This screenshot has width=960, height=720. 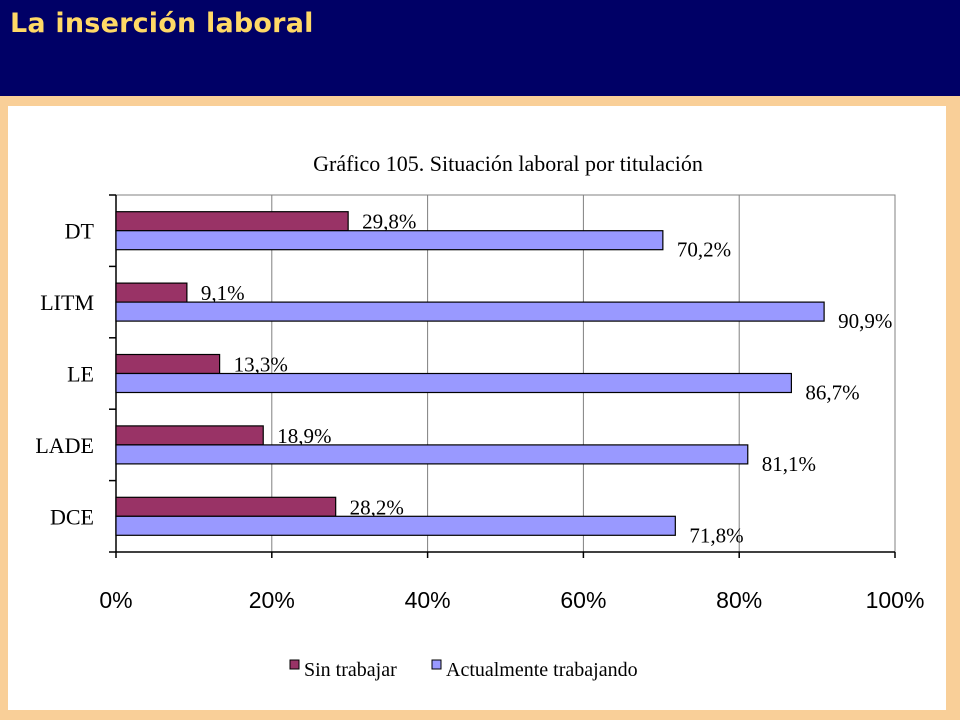 I want to click on data-label: 29,8%, so click(x=389, y=222).